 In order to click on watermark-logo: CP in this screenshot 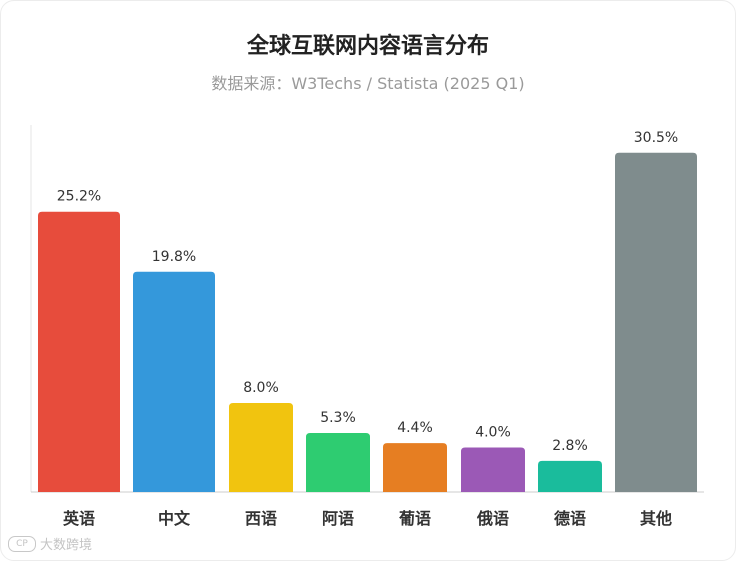, I will do `click(22, 543)`.